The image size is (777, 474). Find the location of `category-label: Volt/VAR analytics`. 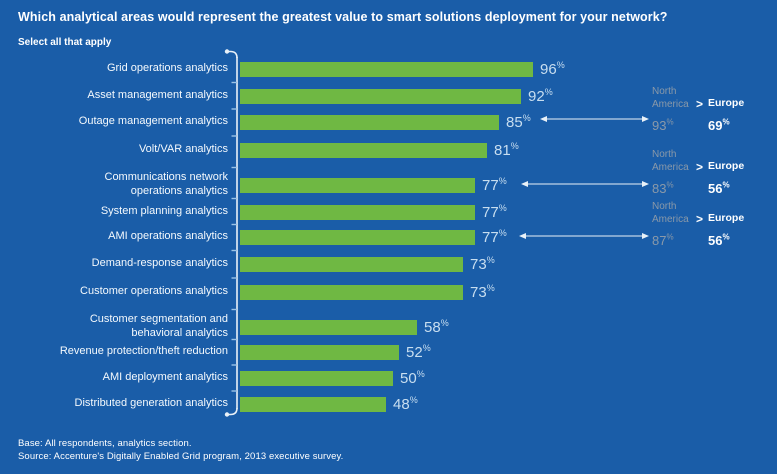

category-label: Volt/VAR analytics is located at coordinates (183, 149).